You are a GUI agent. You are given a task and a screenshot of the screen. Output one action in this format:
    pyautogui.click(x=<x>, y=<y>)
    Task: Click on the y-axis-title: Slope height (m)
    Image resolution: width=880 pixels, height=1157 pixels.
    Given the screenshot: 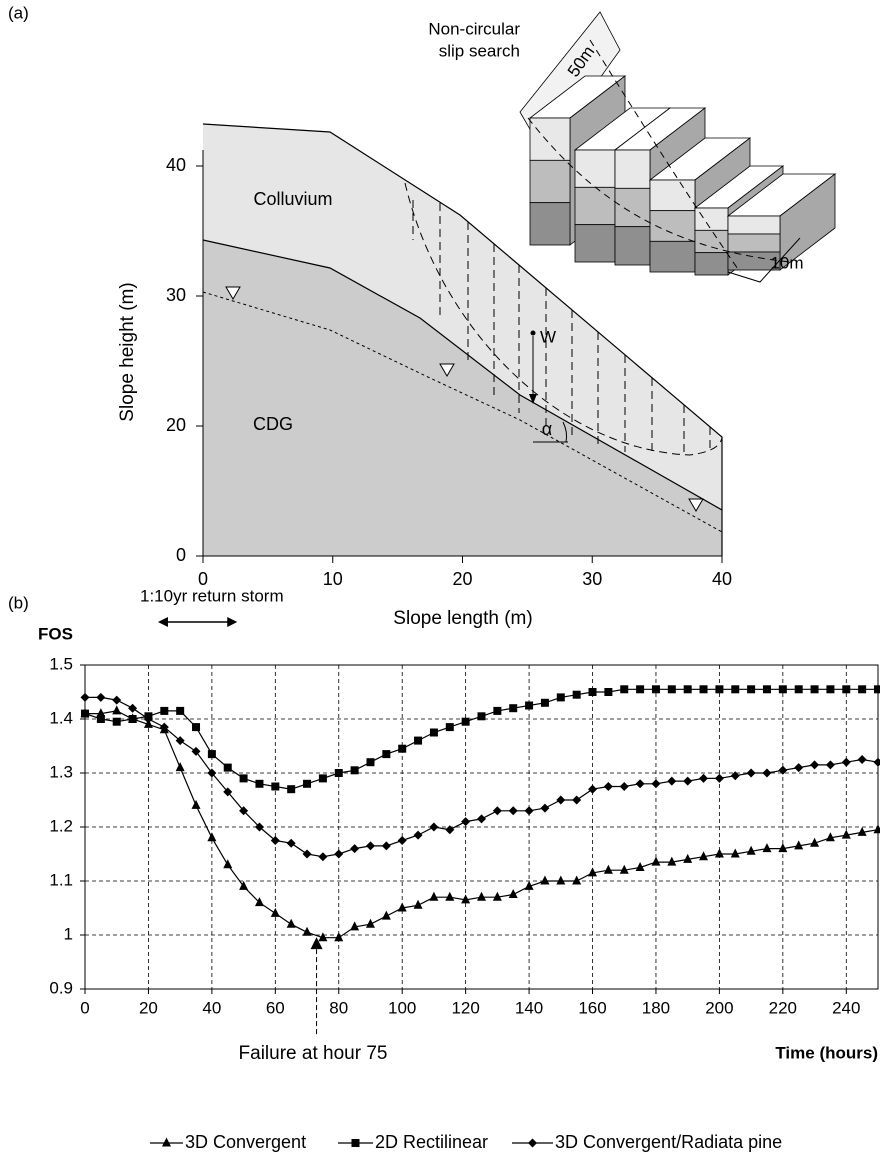 What is the action you would take?
    pyautogui.click(x=127, y=351)
    